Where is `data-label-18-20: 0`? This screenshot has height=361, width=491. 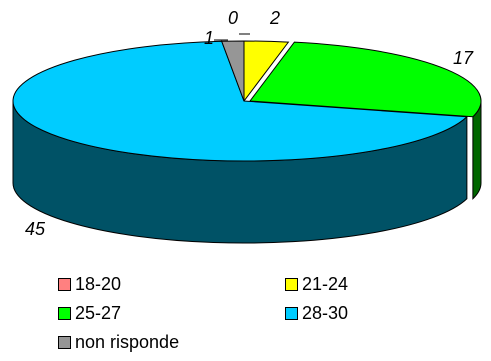
data-label-18-20: 0 is located at coordinates (233, 18).